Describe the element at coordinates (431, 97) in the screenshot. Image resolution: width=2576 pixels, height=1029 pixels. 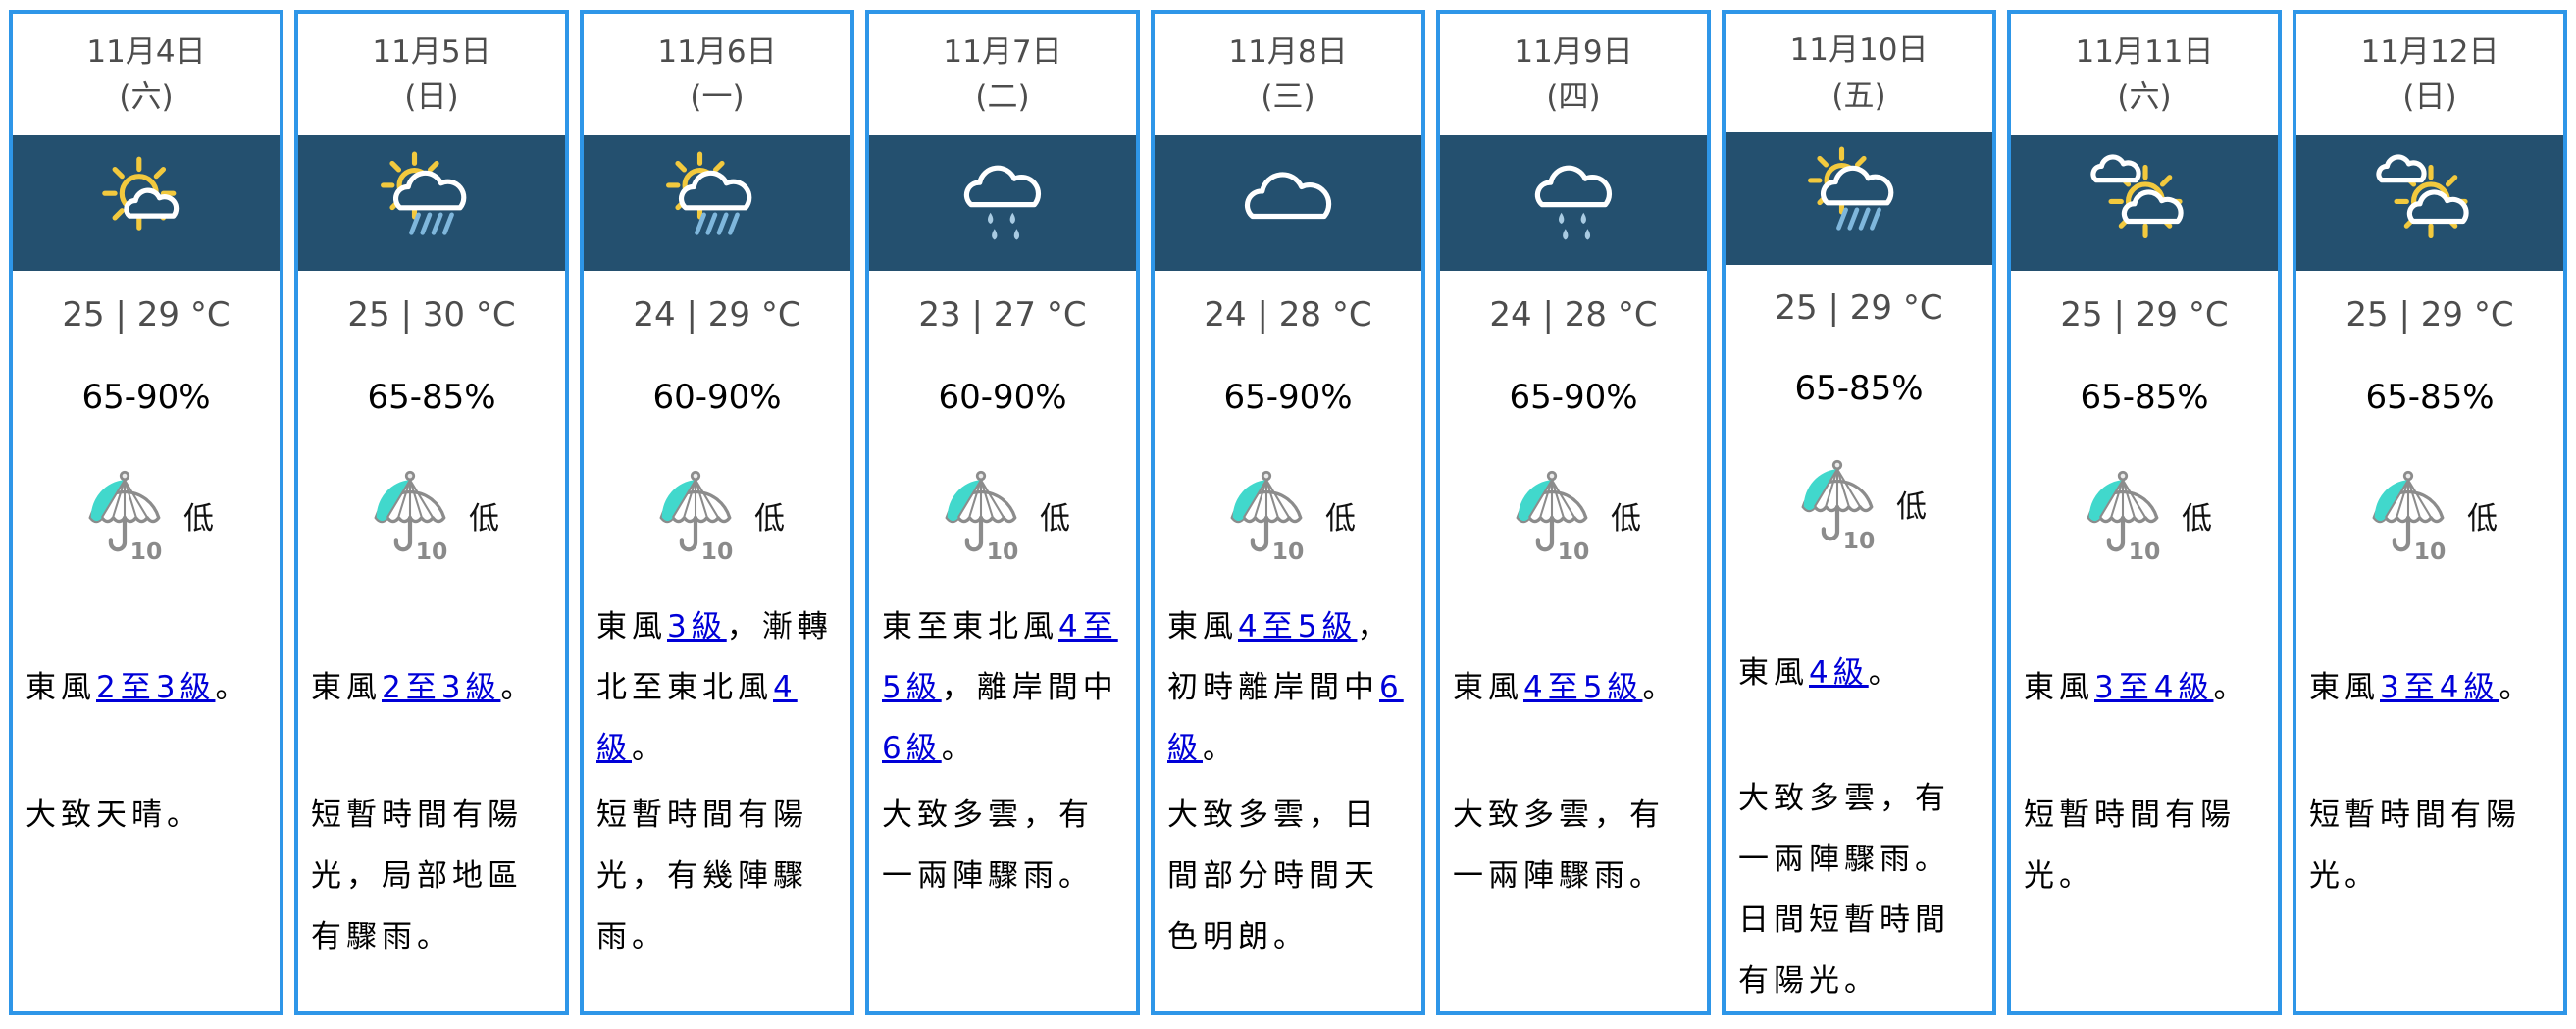
I see `weekday-label: (日)` at that location.